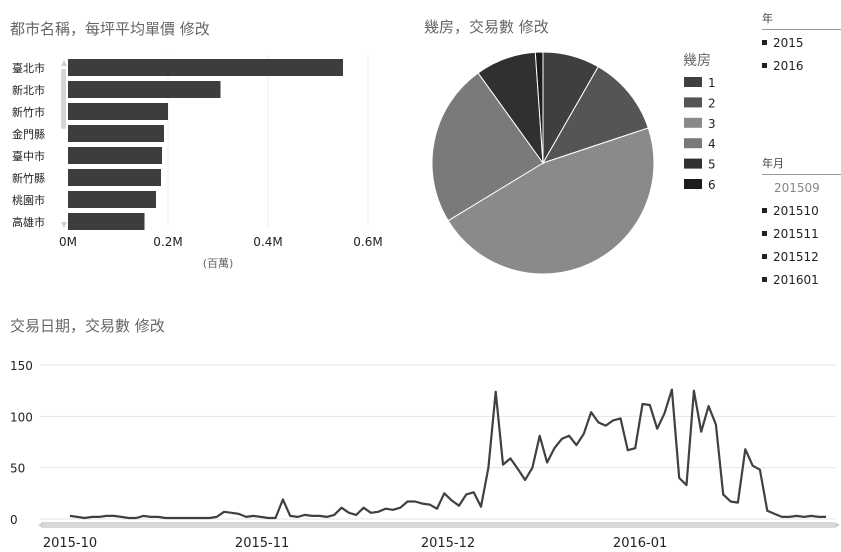  What do you see at coordinates (28, 134) in the screenshot?
I see `bar-category-label: 金門縣` at bounding box center [28, 134].